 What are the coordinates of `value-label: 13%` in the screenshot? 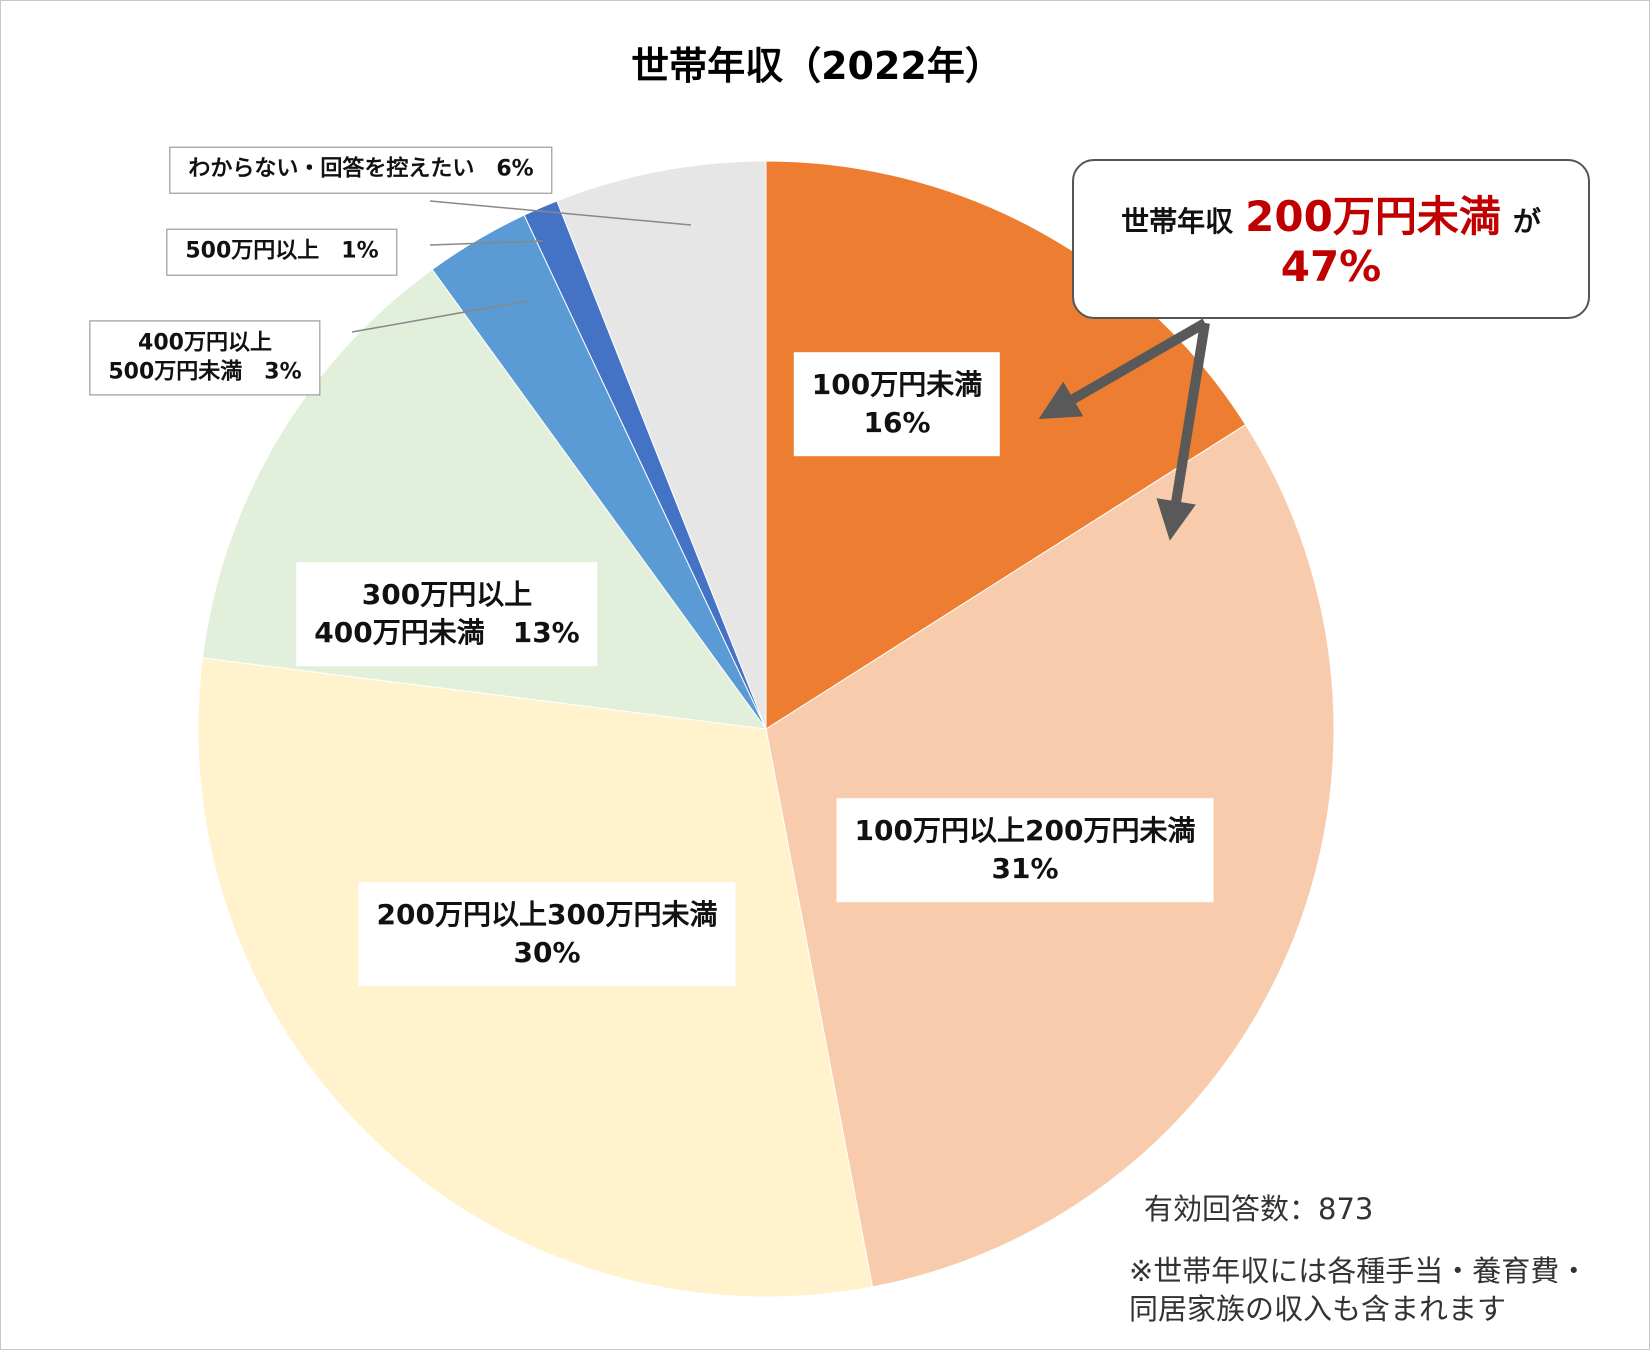 It's located at (546, 632).